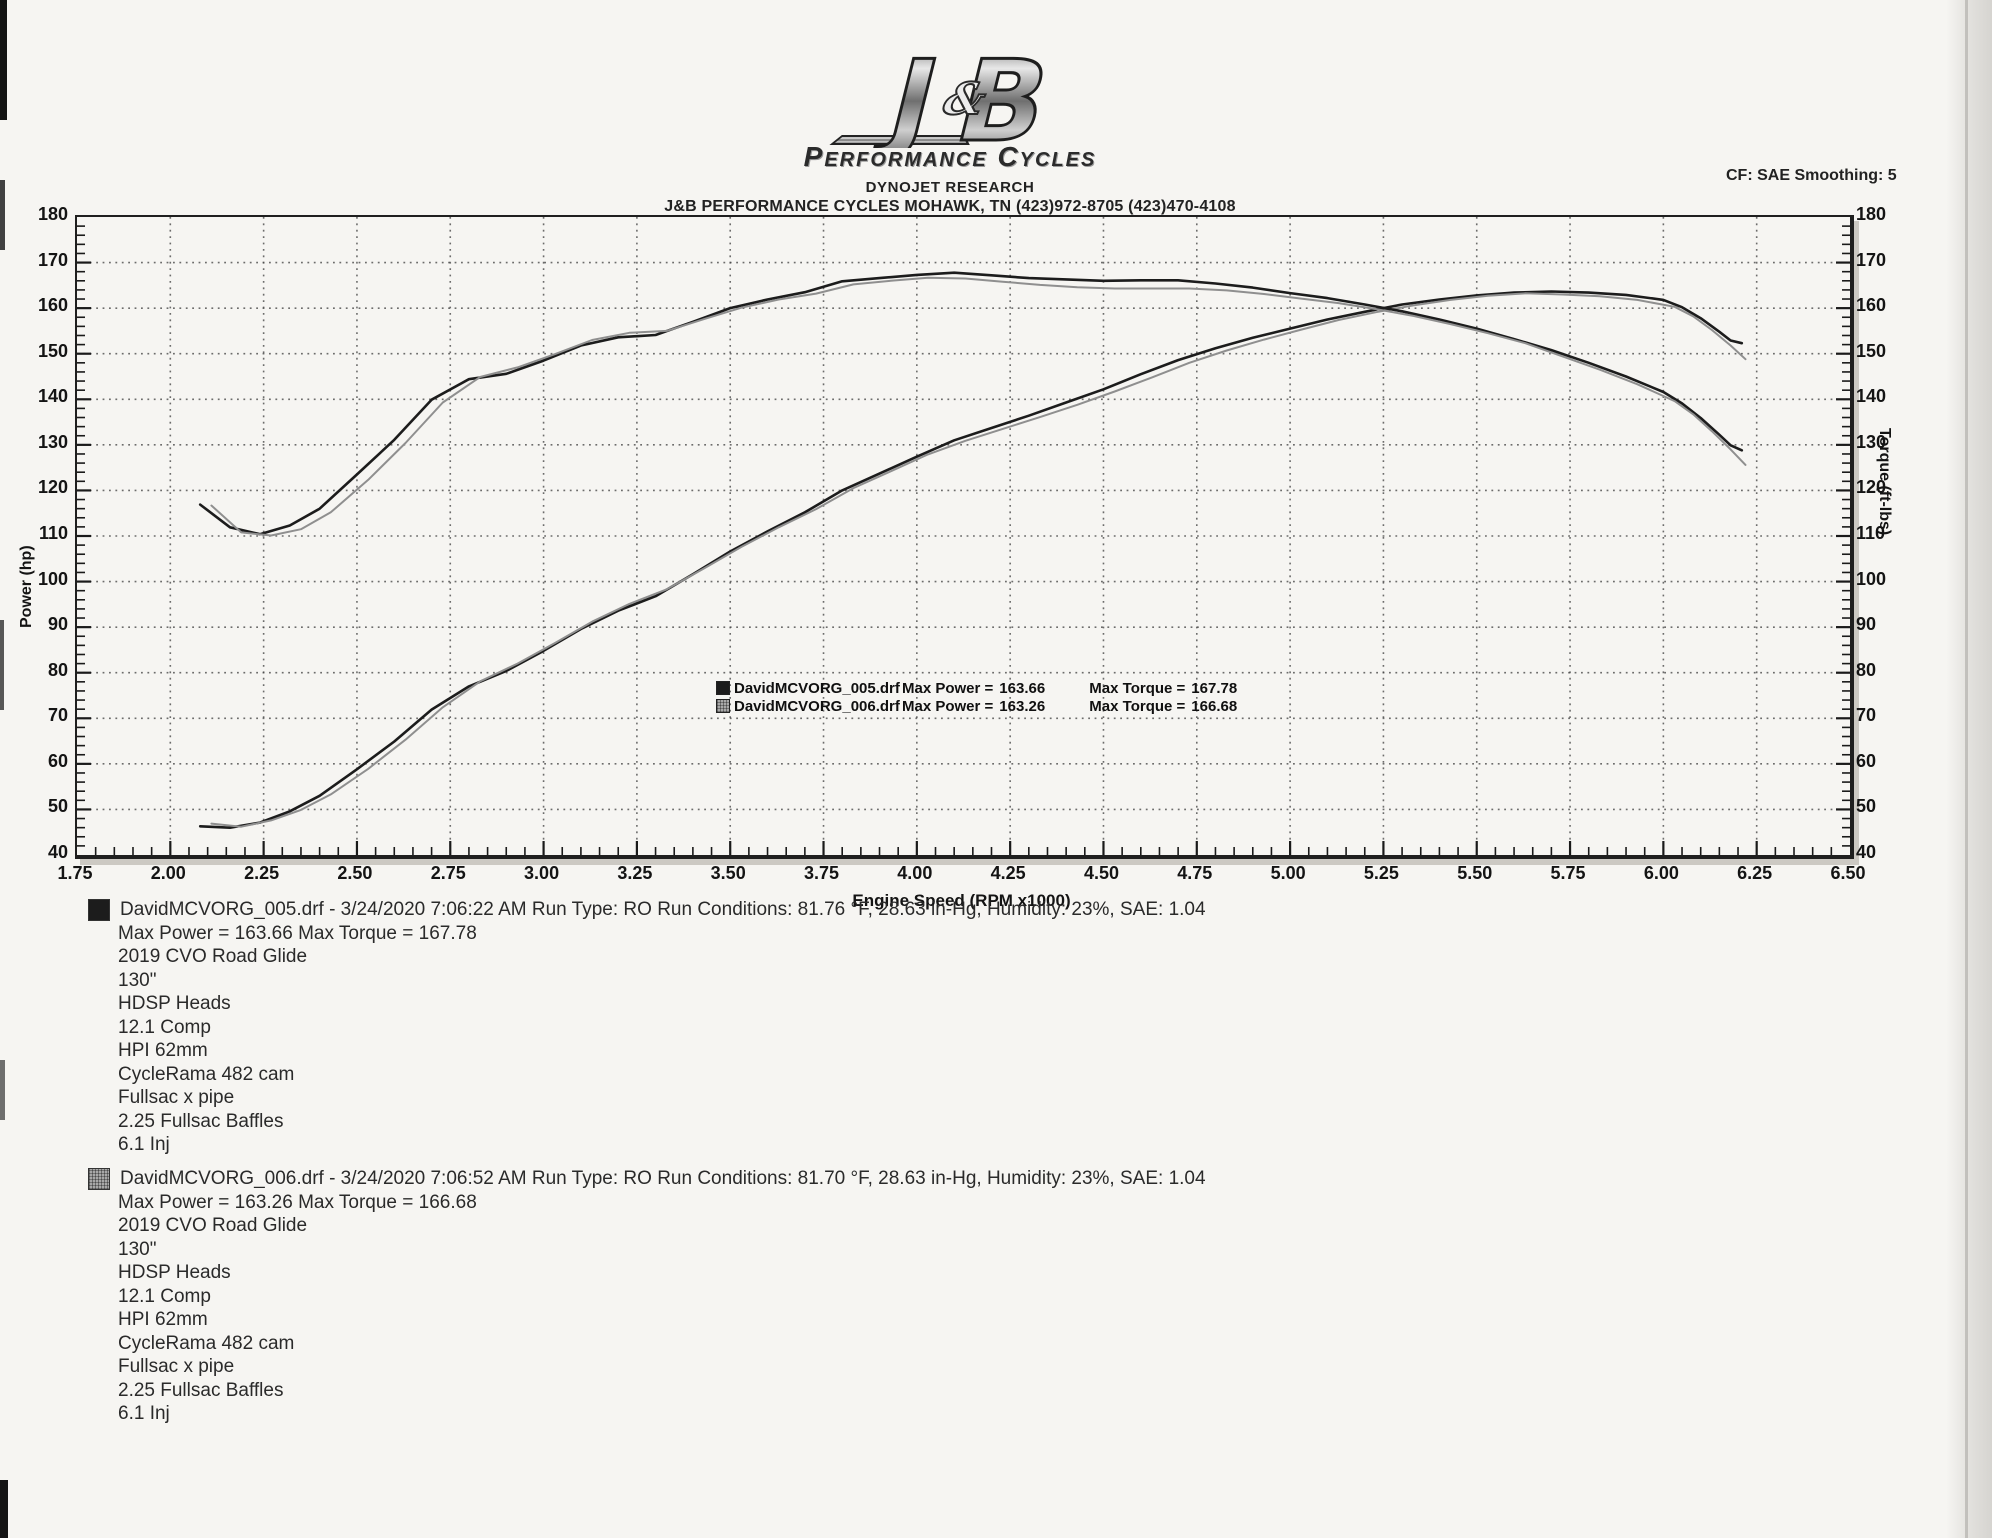 The height and width of the screenshot is (1538, 1992). I want to click on y-tick-label-left: 150, so click(52, 350).